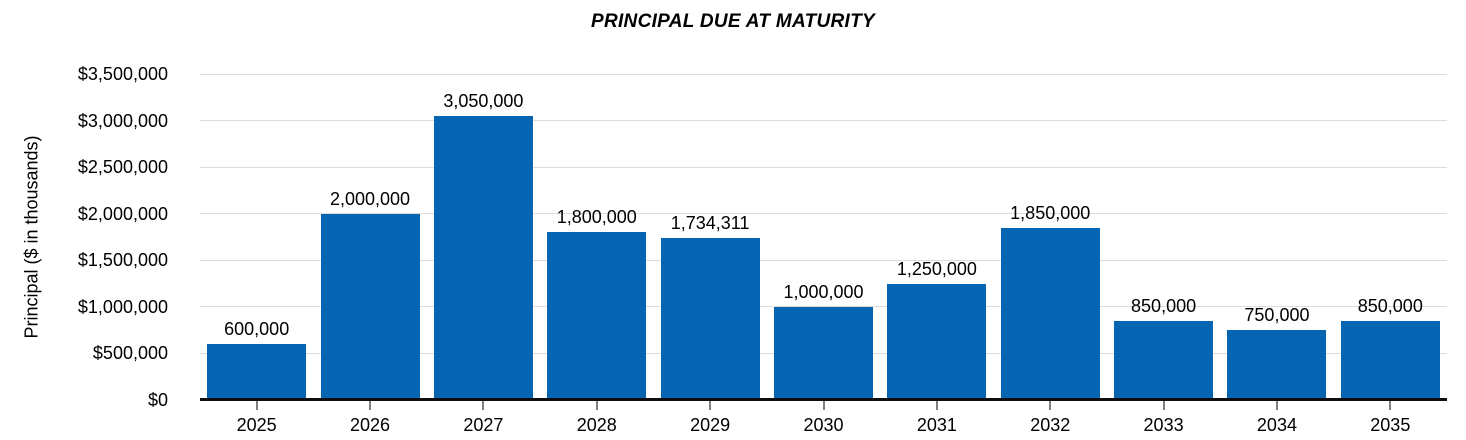 This screenshot has width=1466, height=440. What do you see at coordinates (1277, 315) in the screenshot?
I see `bar-value-label: 750,000` at bounding box center [1277, 315].